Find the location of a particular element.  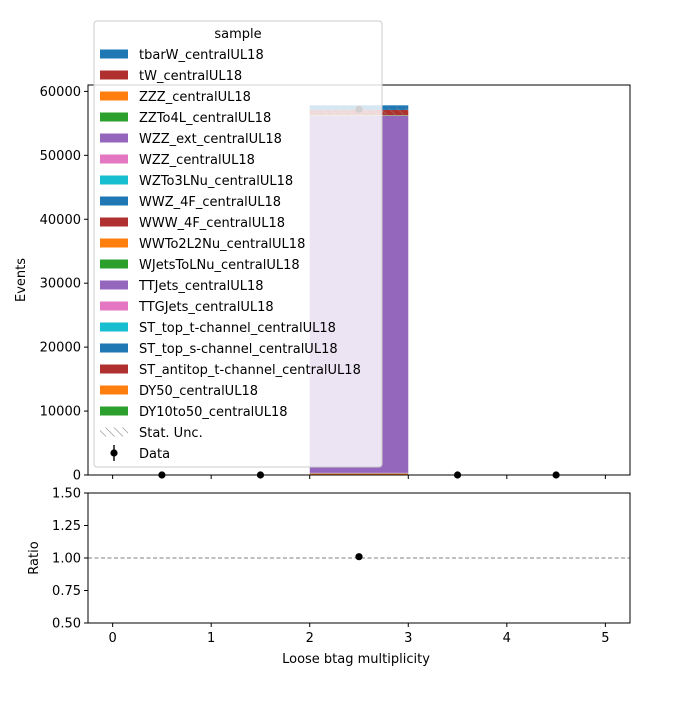

y-tick-label-ratio: 1.00 is located at coordinates (66, 559).